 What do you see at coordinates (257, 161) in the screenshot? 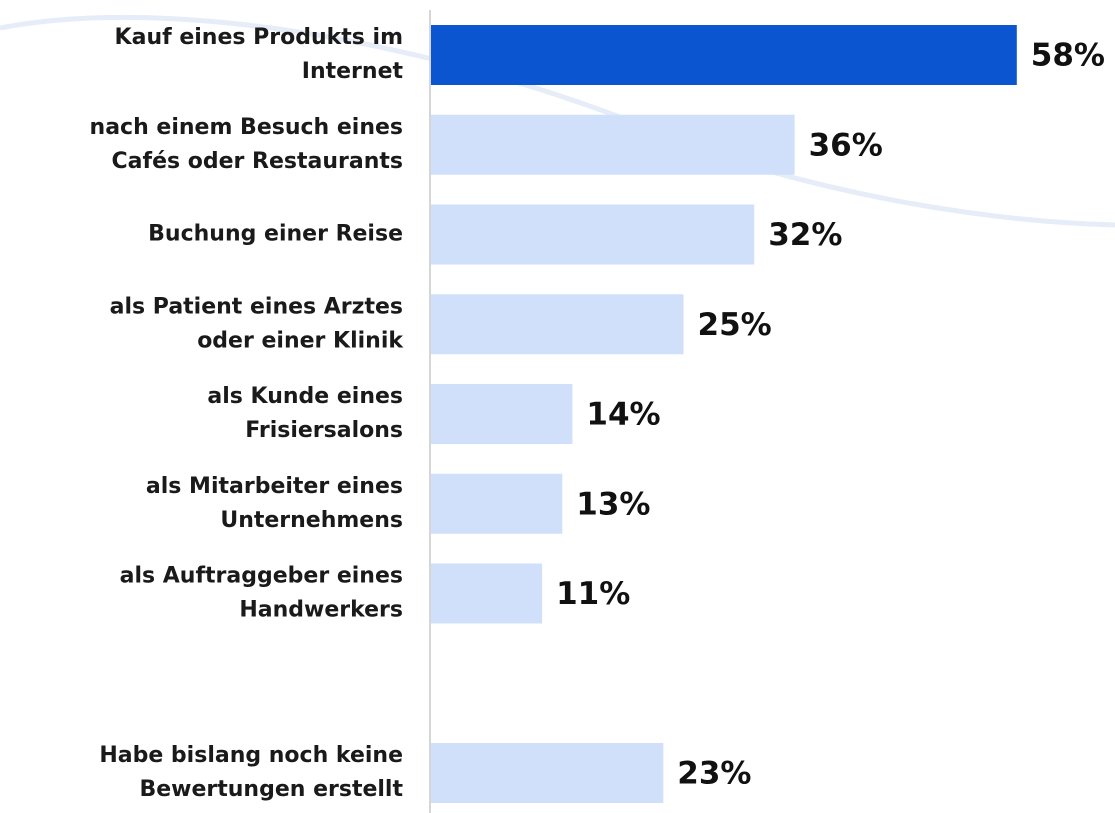
I see `category-label: Cafés oder Restaurants` at bounding box center [257, 161].